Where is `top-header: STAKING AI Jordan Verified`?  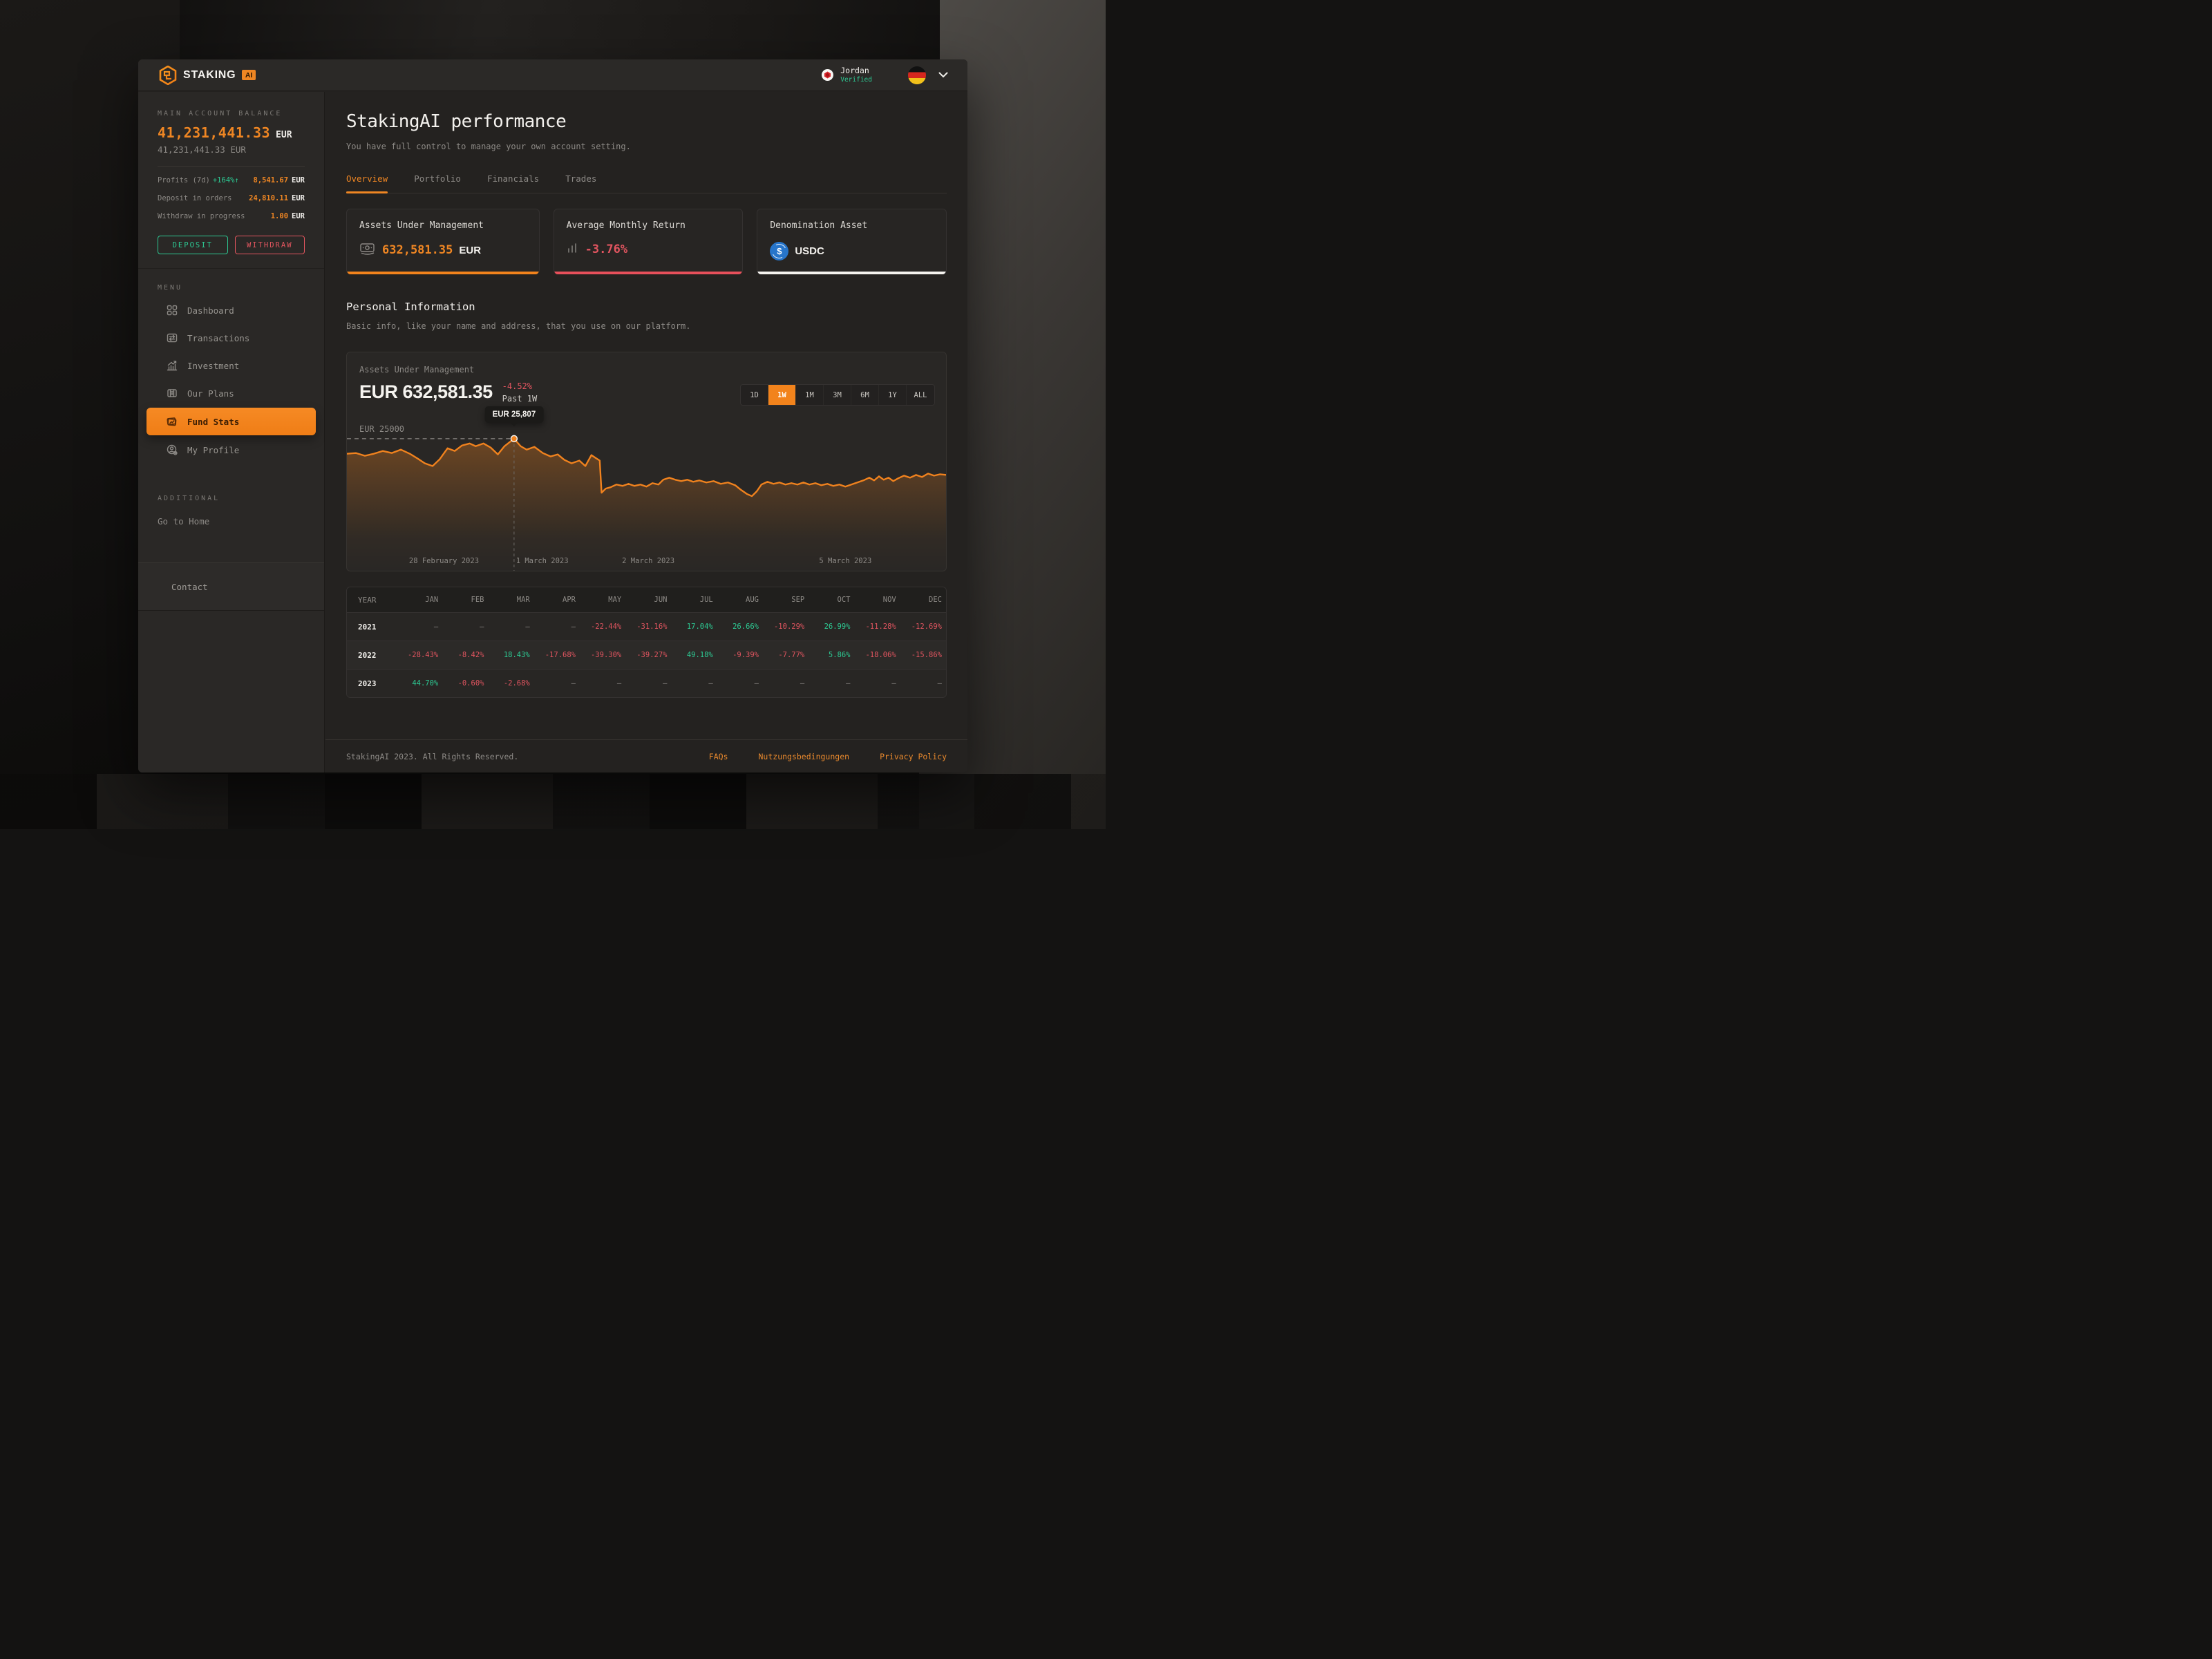
top-header: STAKING AI Jordan Verified is located at coordinates (552, 75).